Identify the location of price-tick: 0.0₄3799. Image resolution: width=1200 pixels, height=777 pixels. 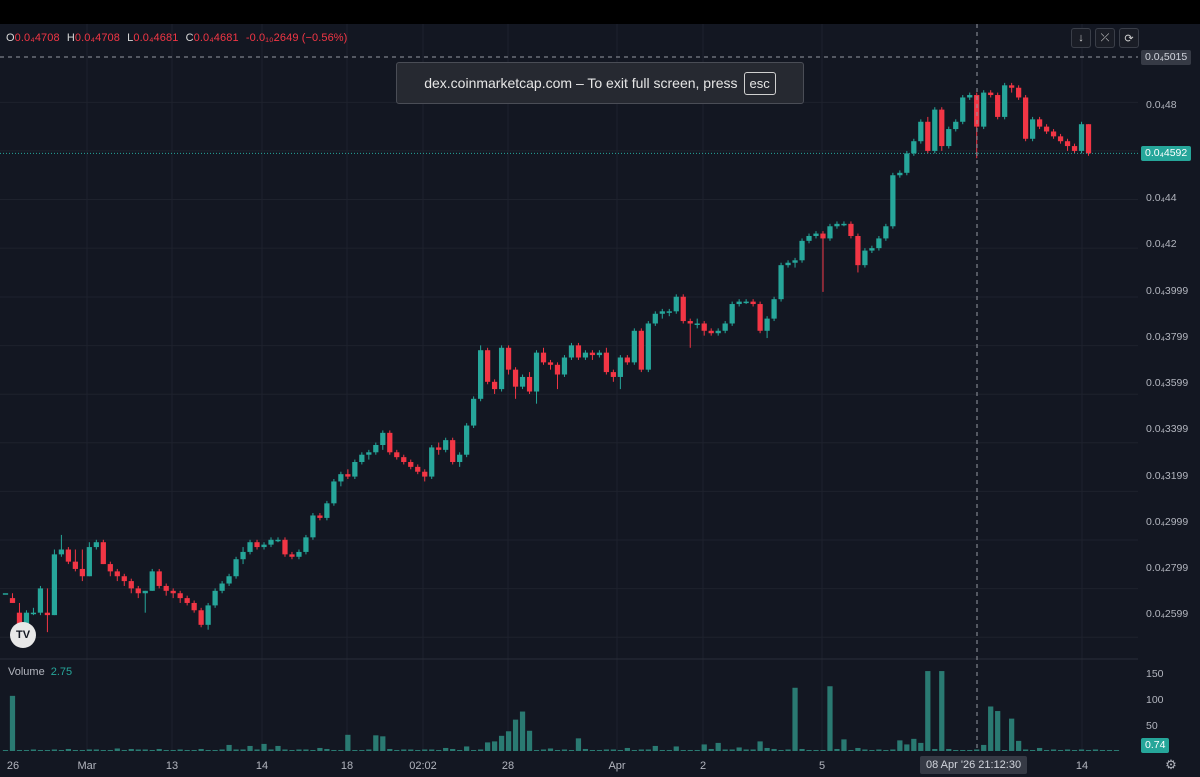
(1167, 337).